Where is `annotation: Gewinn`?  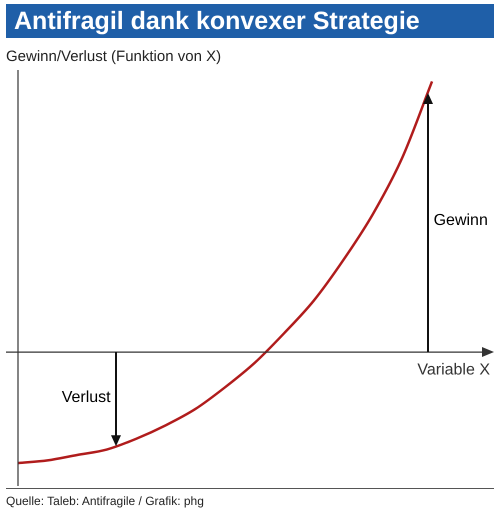
annotation: Gewinn is located at coordinates (461, 221).